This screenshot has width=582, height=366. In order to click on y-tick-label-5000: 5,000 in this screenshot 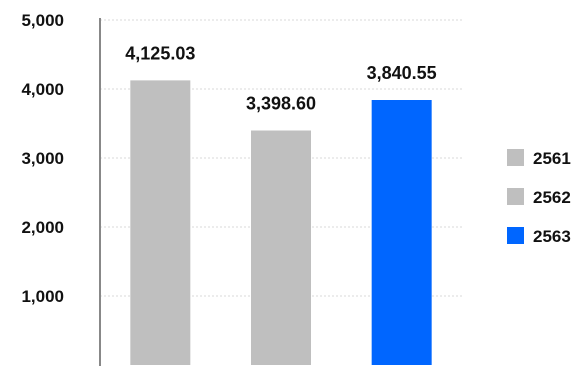, I will do `click(42, 20)`.